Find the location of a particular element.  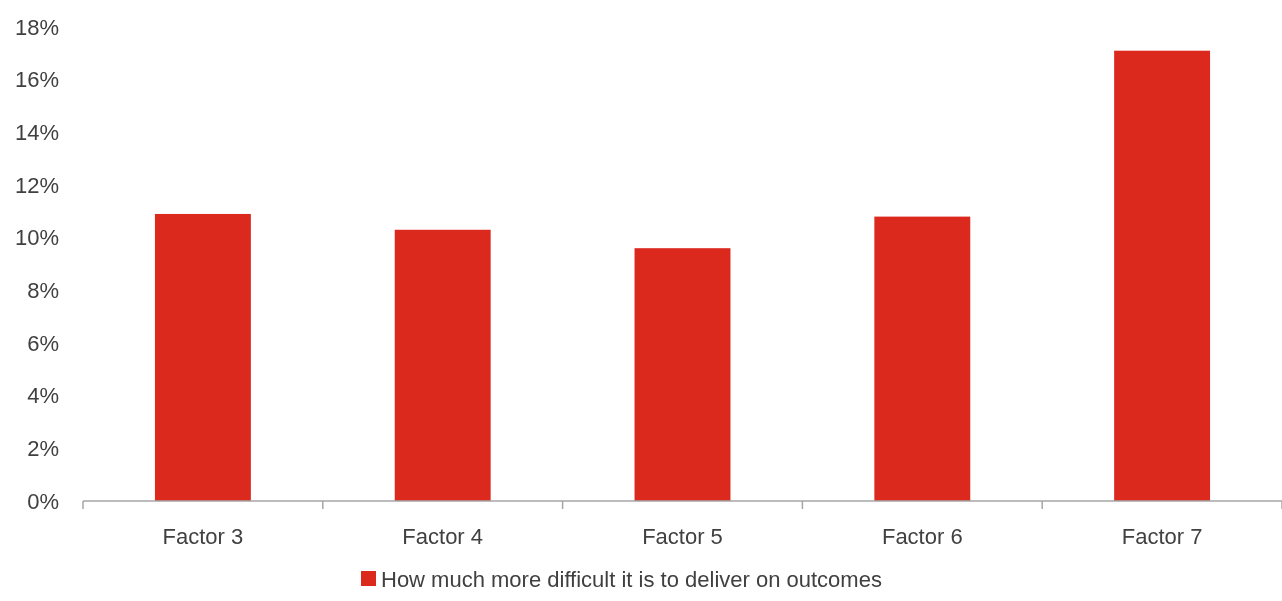

y-tick-label: 14% is located at coordinates (36, 133).